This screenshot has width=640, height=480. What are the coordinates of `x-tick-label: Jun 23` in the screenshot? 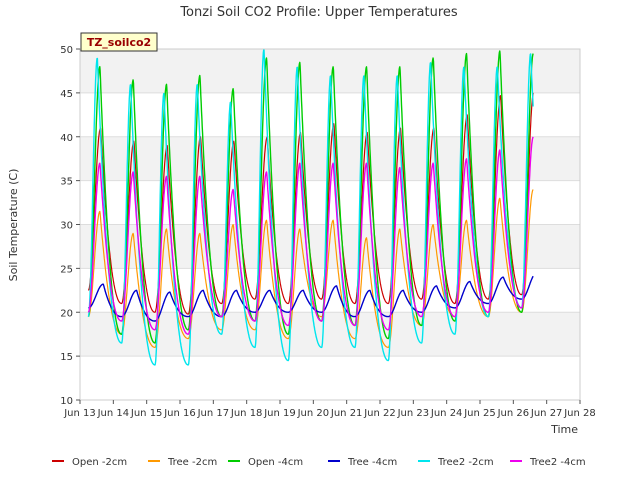 It's located at (413, 413).